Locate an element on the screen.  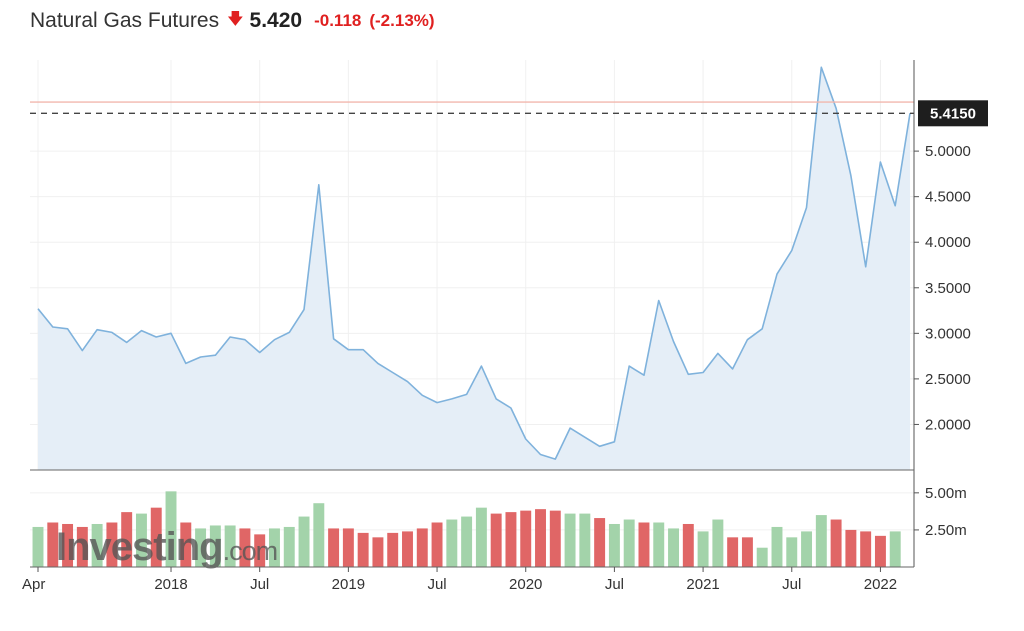
x-tick-label: 2022 is located at coordinates (880, 584).